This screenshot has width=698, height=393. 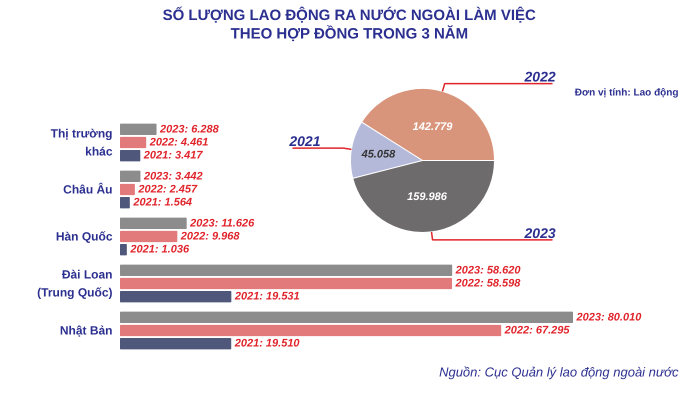 What do you see at coordinates (189, 129) in the screenshot?
I see `data-label: 2023: 6.288` at bounding box center [189, 129].